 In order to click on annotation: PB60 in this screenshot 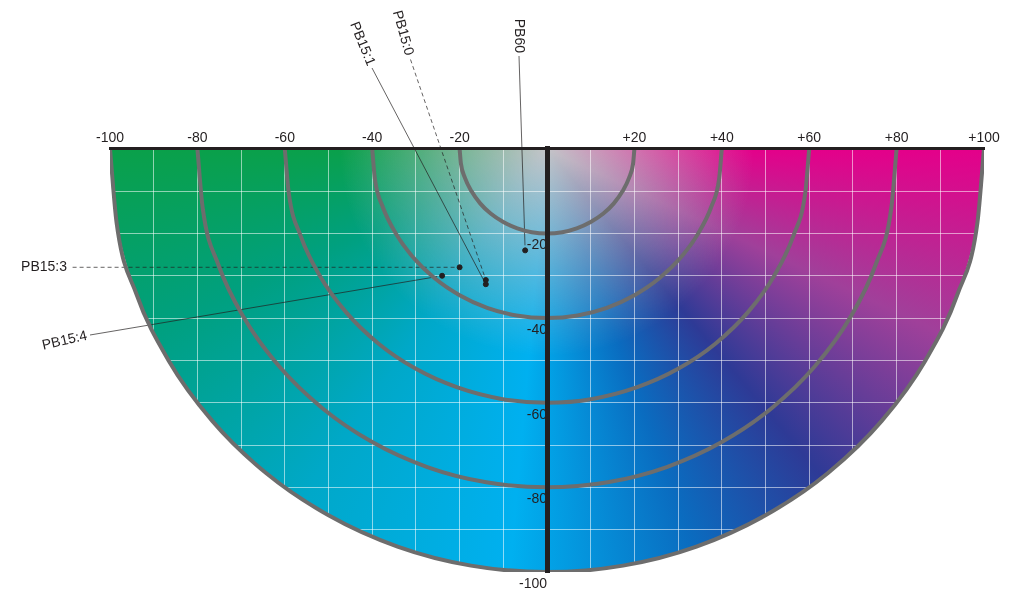, I will do `click(520, 36)`.